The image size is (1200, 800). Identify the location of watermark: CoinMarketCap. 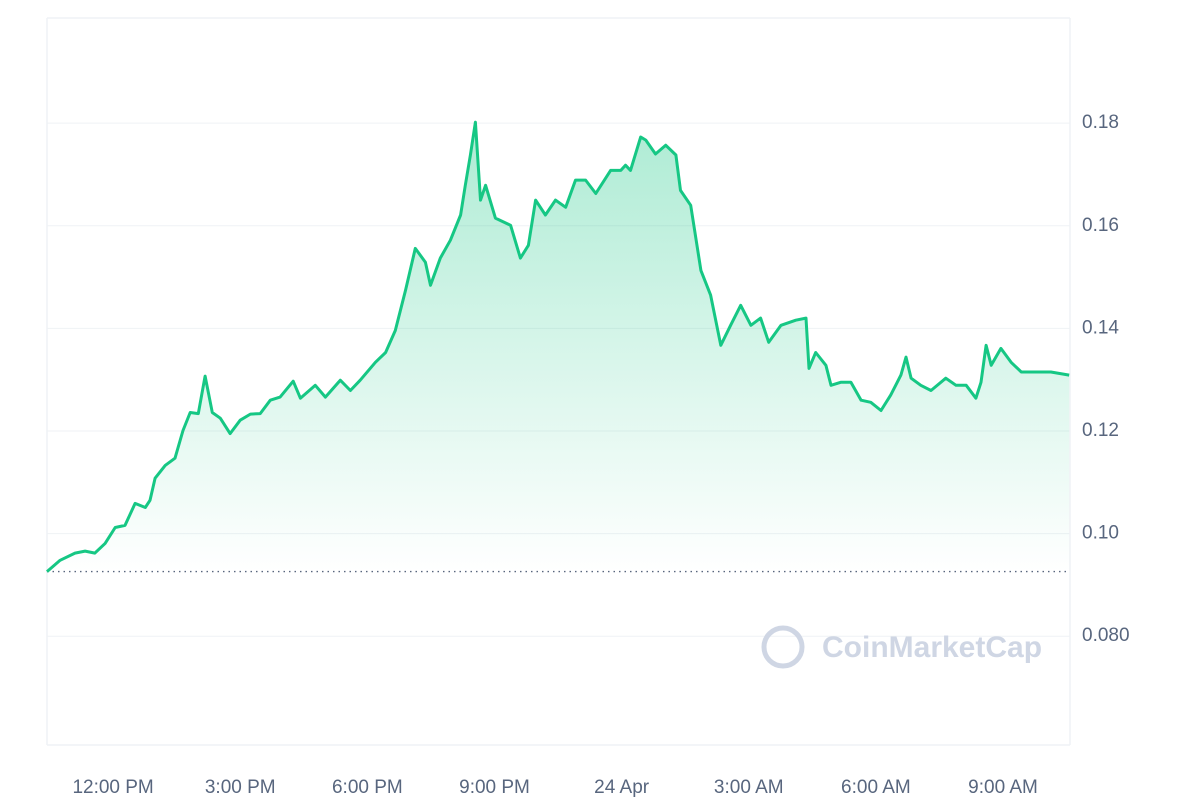
(932, 647).